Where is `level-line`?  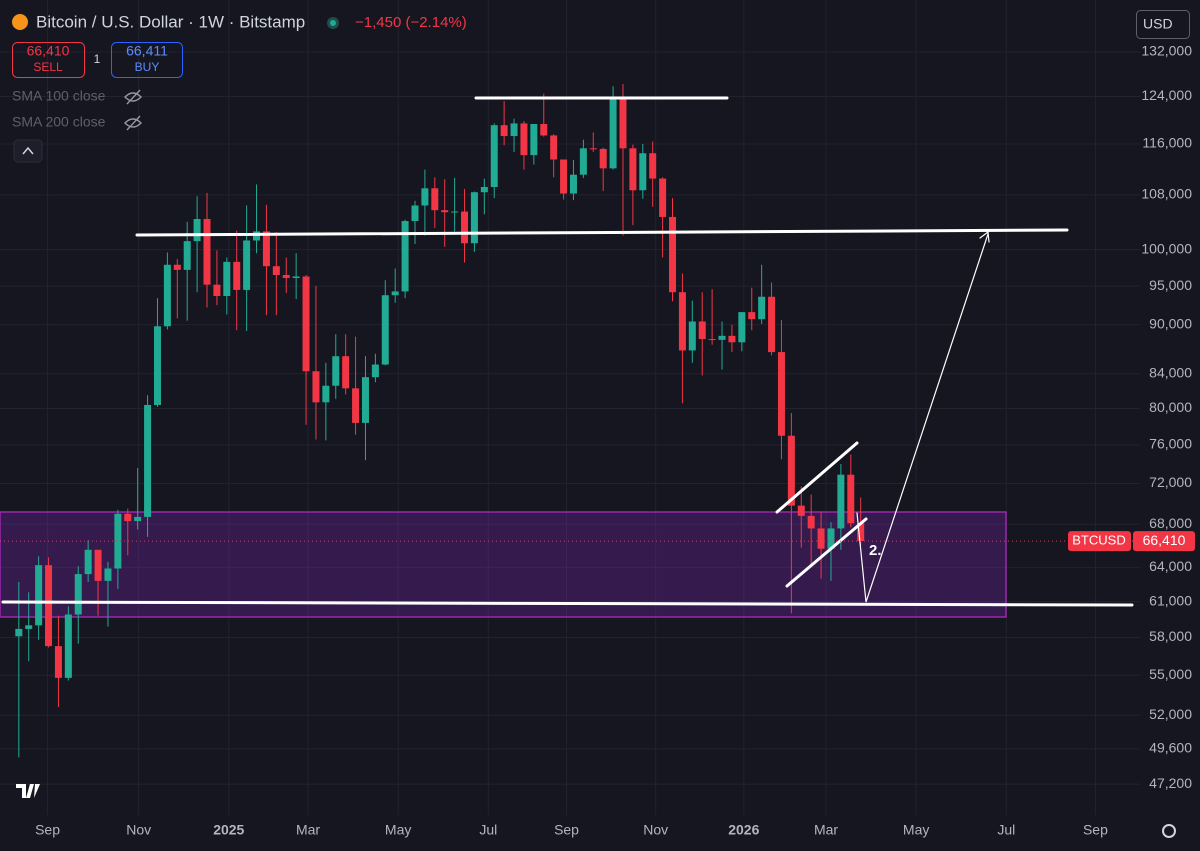 level-line is located at coordinates (602, 232).